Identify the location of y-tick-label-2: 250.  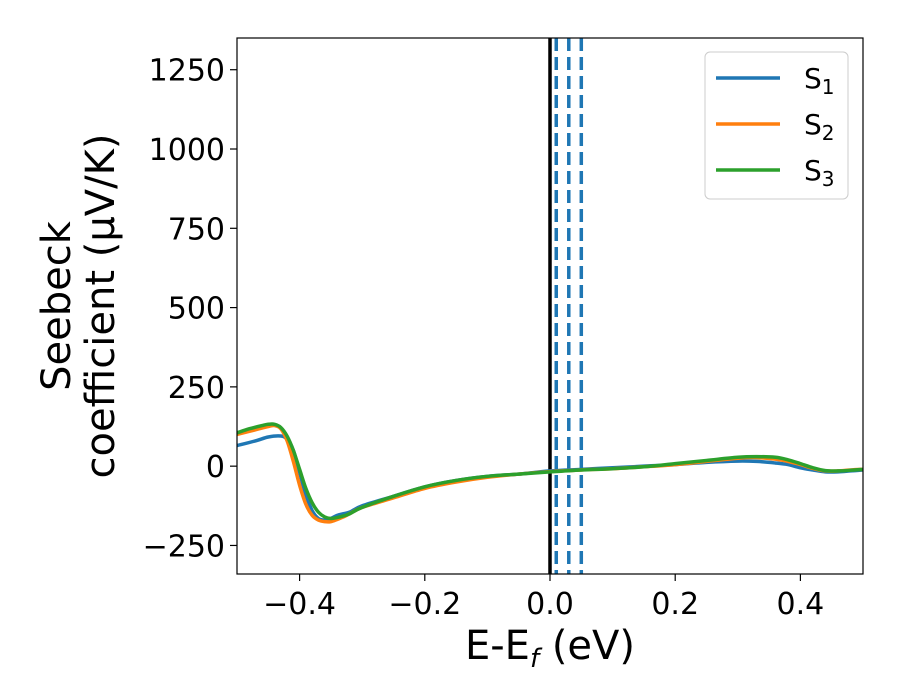
(196, 388).